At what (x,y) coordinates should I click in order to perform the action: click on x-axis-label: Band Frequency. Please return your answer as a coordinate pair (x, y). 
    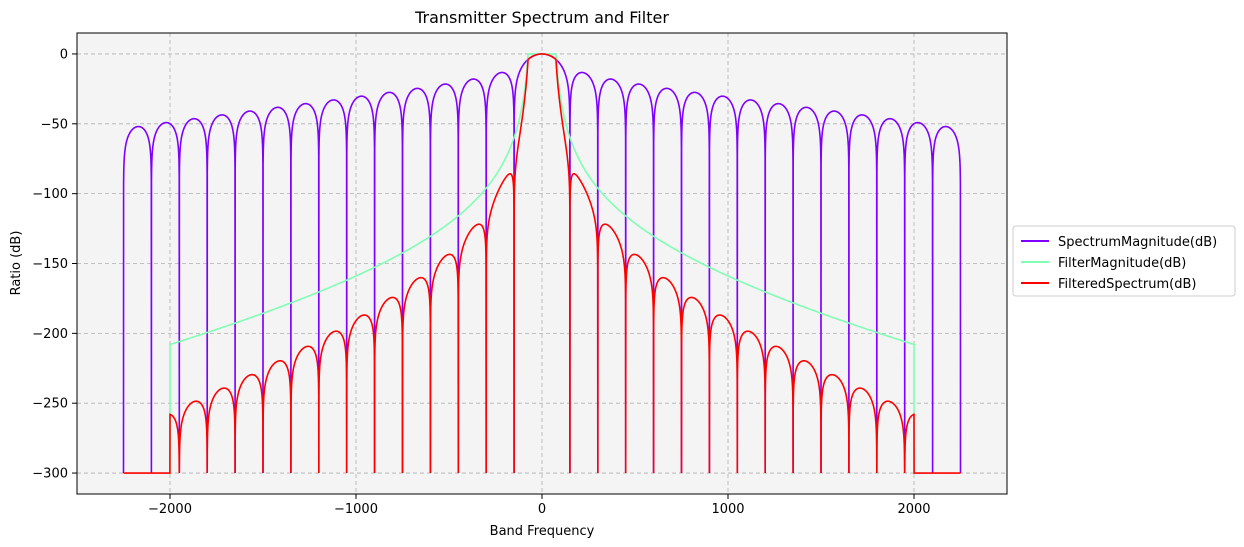
    Looking at the image, I should click on (542, 531).